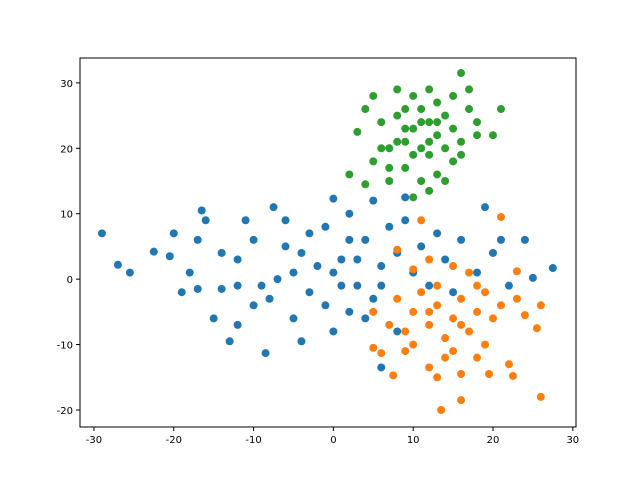  Describe the element at coordinates (413, 440) in the screenshot. I see `x-tick-label: 10` at that location.